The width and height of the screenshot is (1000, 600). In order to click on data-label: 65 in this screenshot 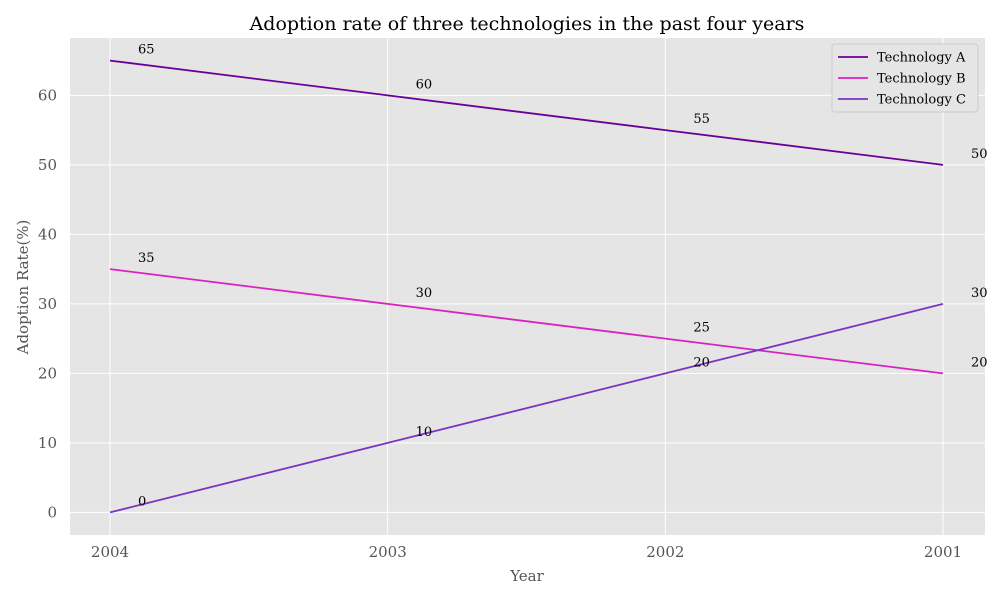, I will do `click(146, 50)`.